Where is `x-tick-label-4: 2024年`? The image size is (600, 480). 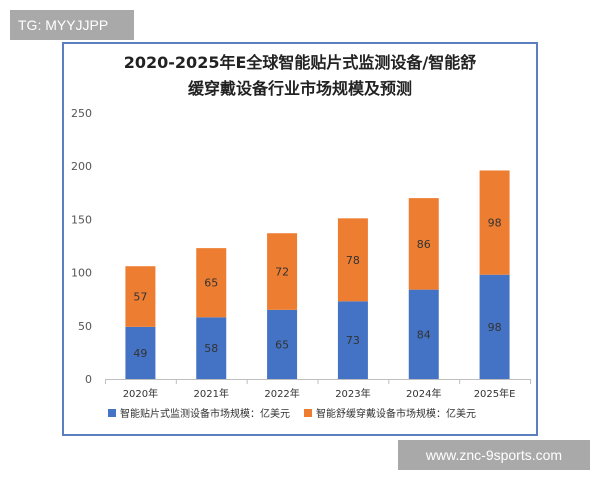 x-tick-label-4: 2024年 is located at coordinates (423, 393).